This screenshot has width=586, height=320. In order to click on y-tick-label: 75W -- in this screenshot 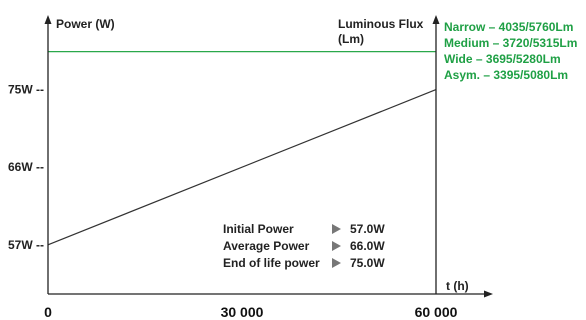, I will do `click(26, 90)`.